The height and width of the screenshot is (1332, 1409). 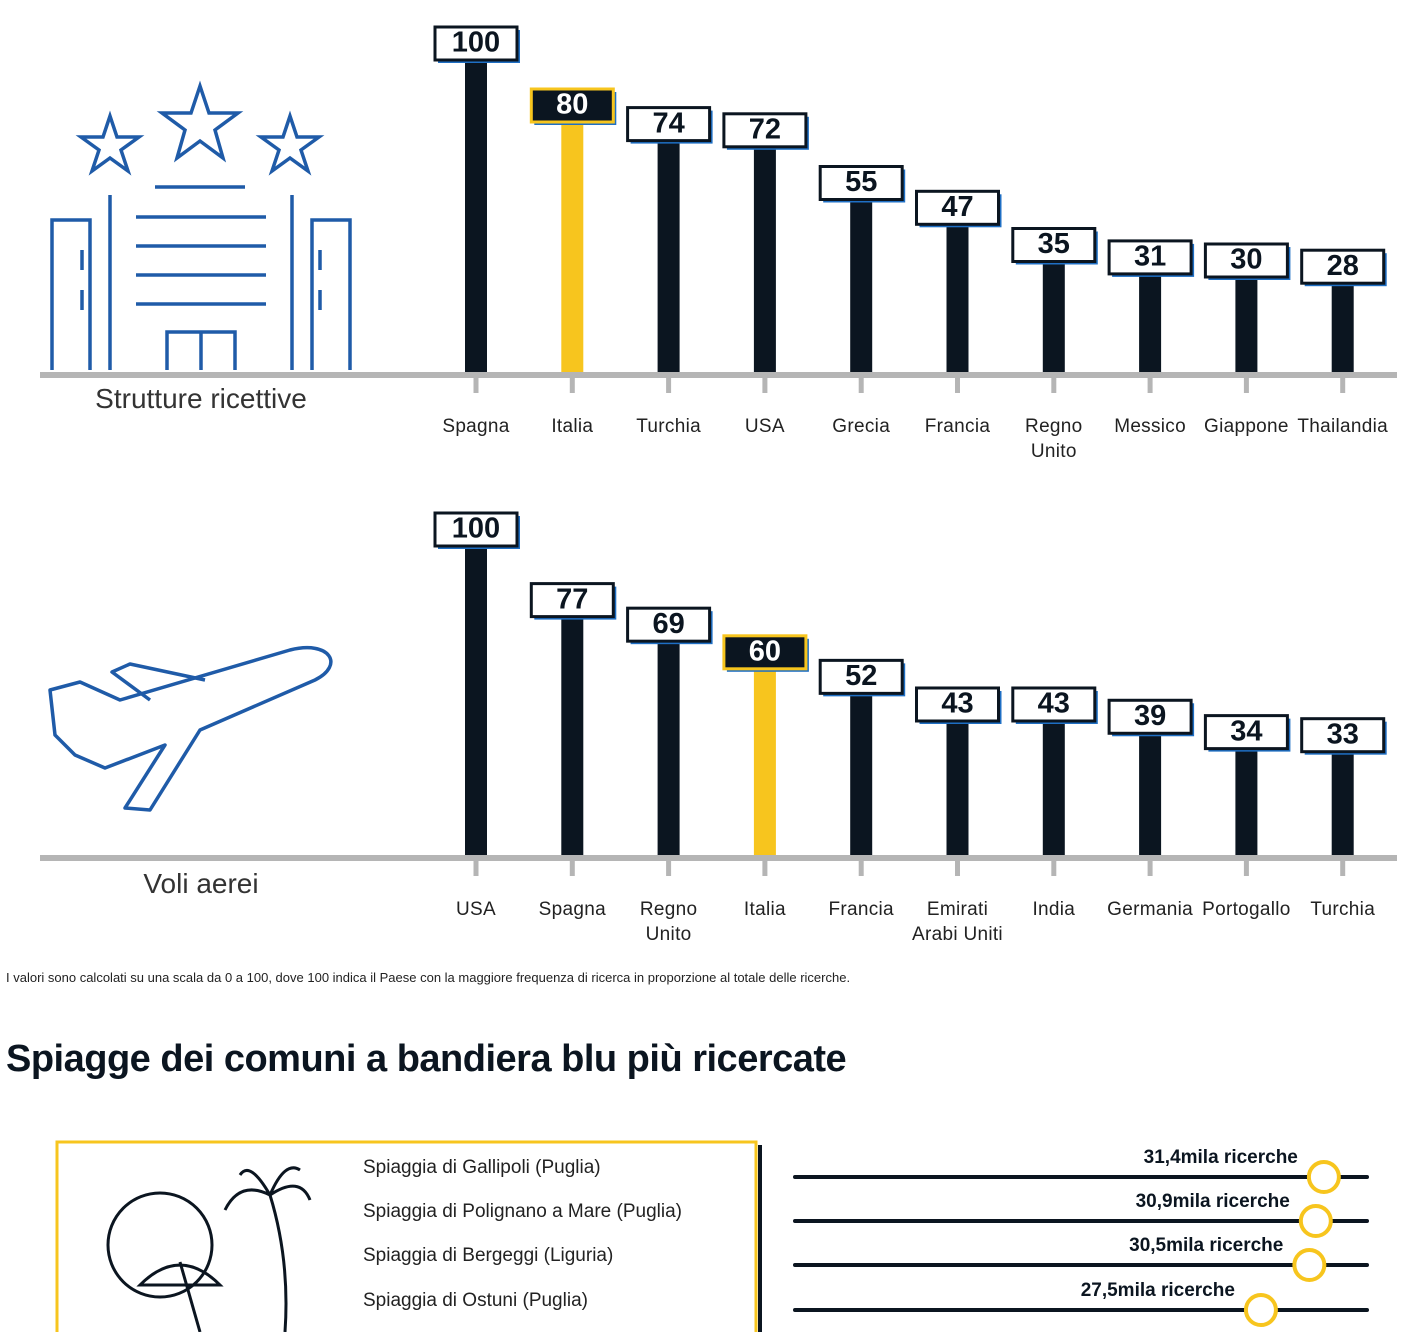 What do you see at coordinates (190, 728) in the screenshot?
I see `plane-icon` at bounding box center [190, 728].